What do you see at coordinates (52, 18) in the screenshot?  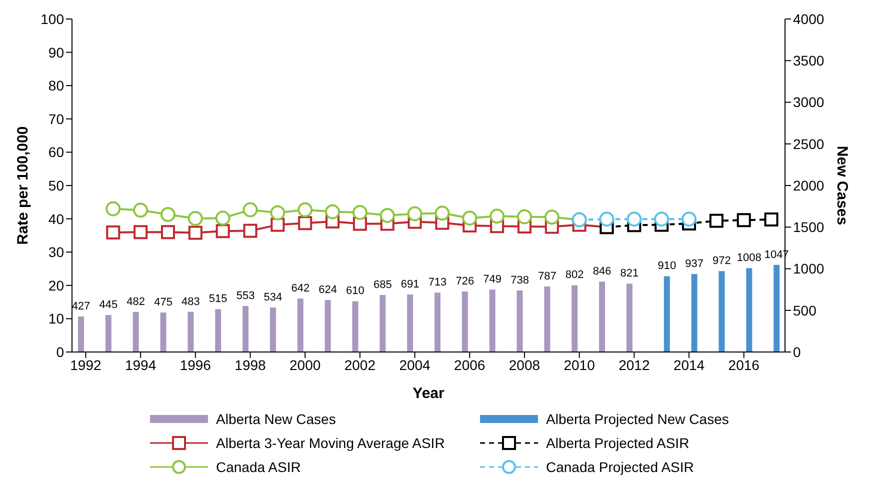 I see `y-tick-label: 100` at bounding box center [52, 18].